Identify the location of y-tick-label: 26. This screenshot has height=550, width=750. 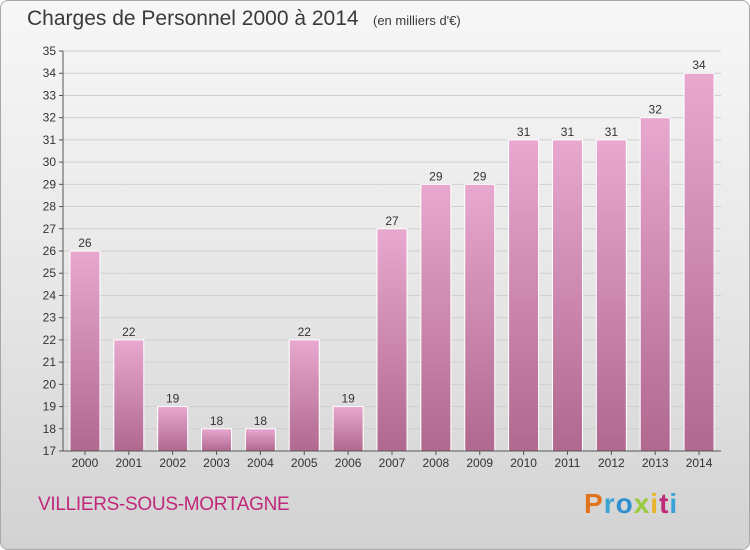
(50, 251).